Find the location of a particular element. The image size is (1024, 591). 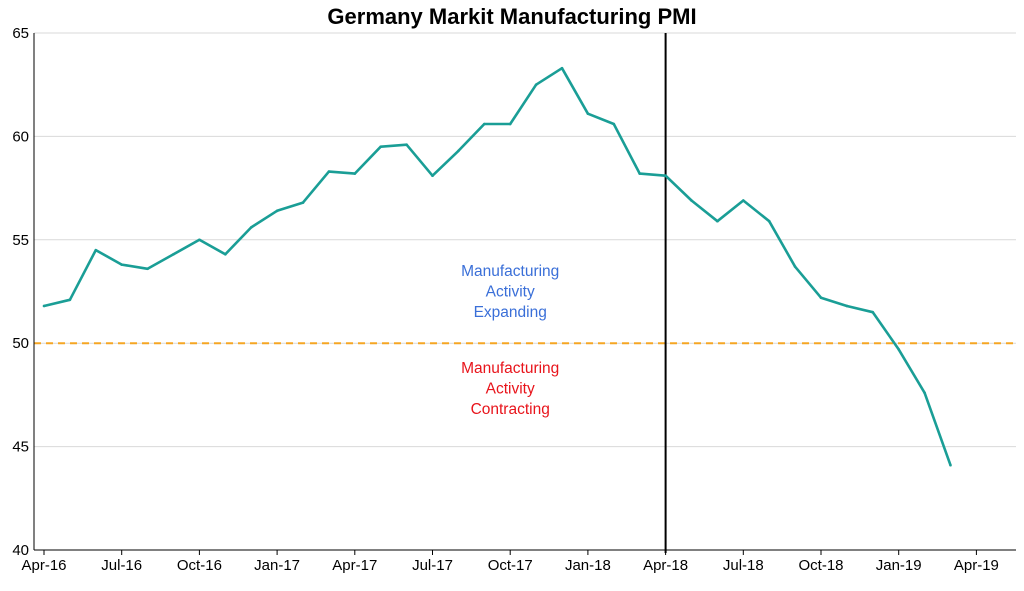

x-tick-label: Jan-19 is located at coordinates (899, 565).